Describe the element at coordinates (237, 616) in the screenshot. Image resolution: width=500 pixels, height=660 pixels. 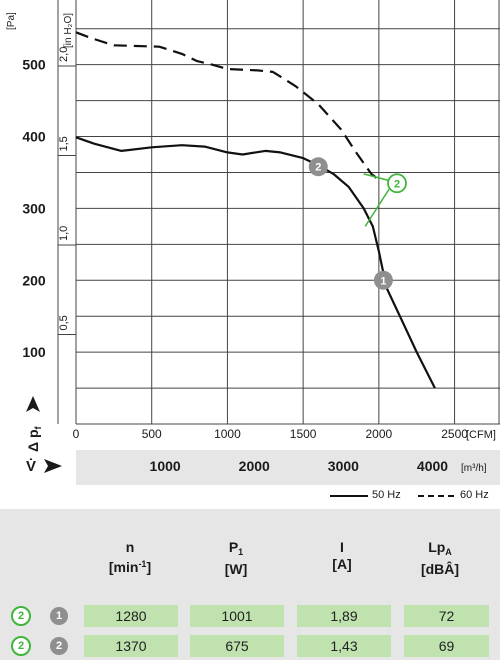
I see `row-1-power: 1001` at that location.